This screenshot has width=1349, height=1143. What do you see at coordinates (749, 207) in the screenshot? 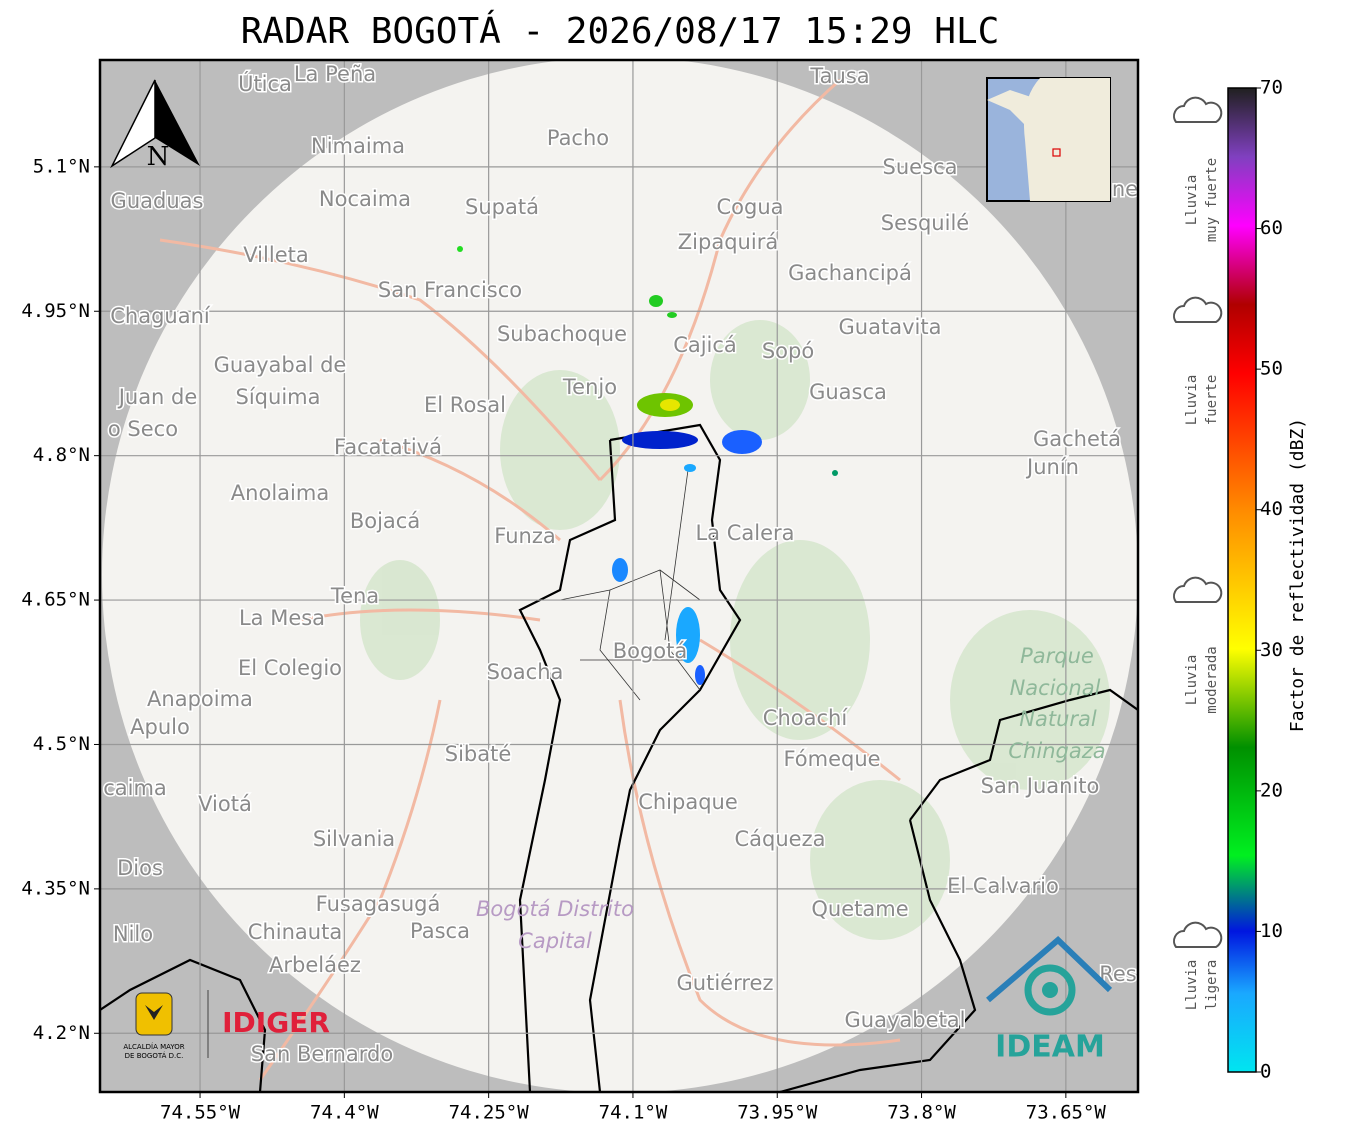
I see `place-label: Cogua` at bounding box center [749, 207].